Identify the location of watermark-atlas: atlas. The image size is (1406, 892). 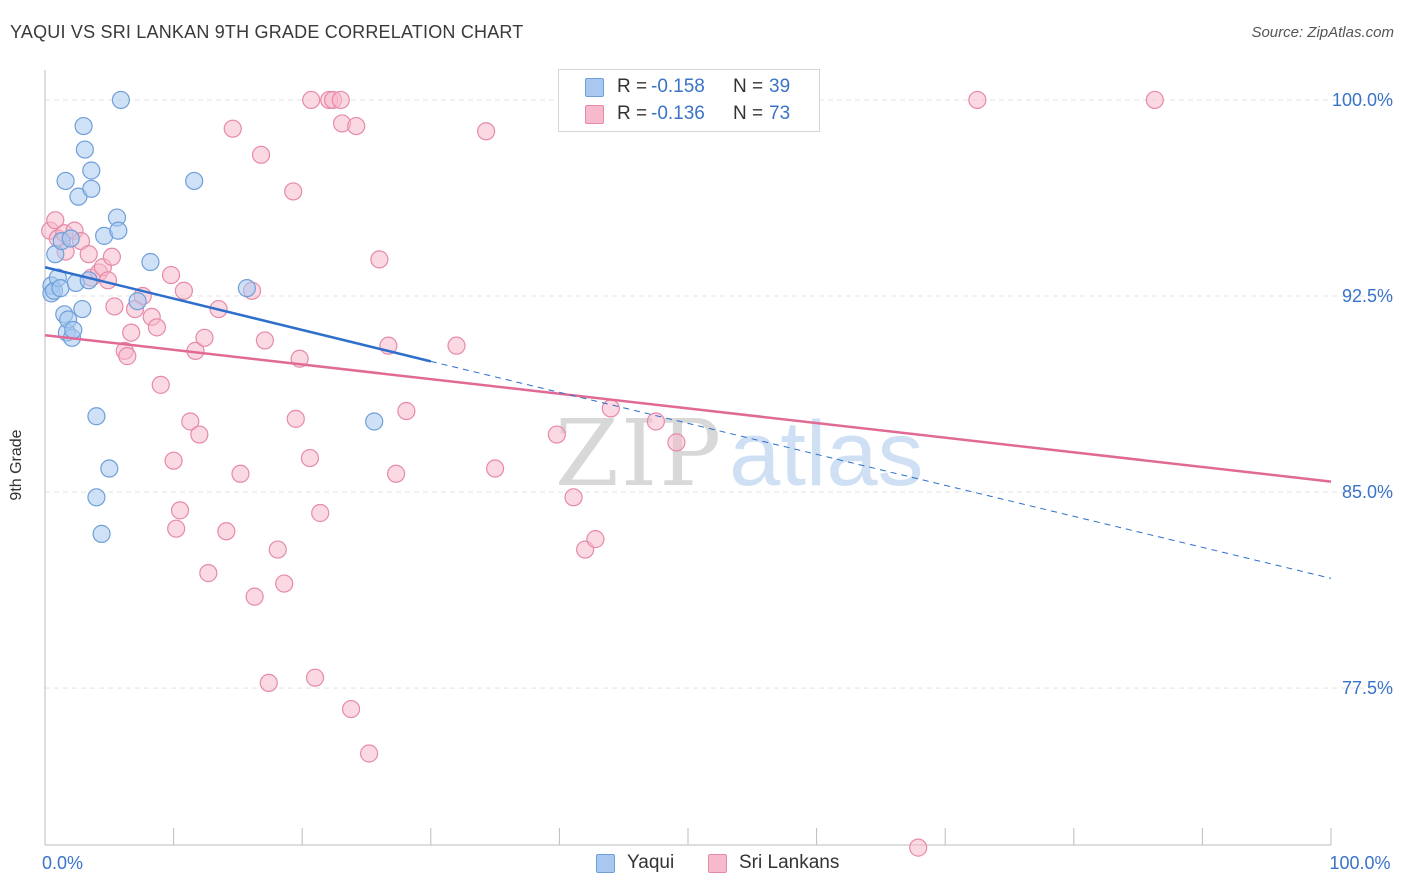
(826, 454).